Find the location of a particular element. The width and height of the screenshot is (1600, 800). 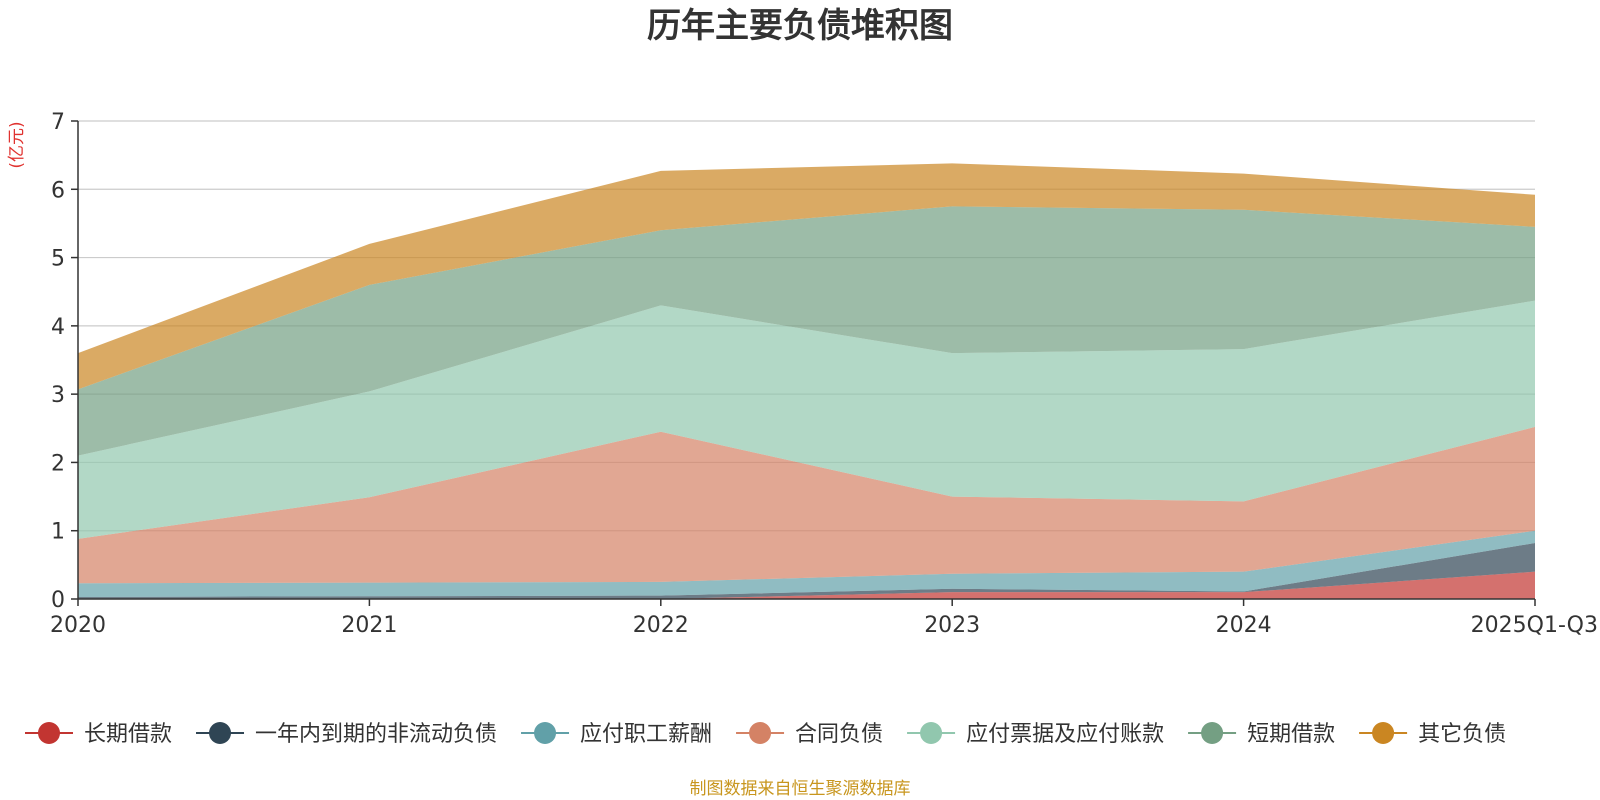

legend-item-1: 一年内到期的非流动负债 is located at coordinates (346, 734).